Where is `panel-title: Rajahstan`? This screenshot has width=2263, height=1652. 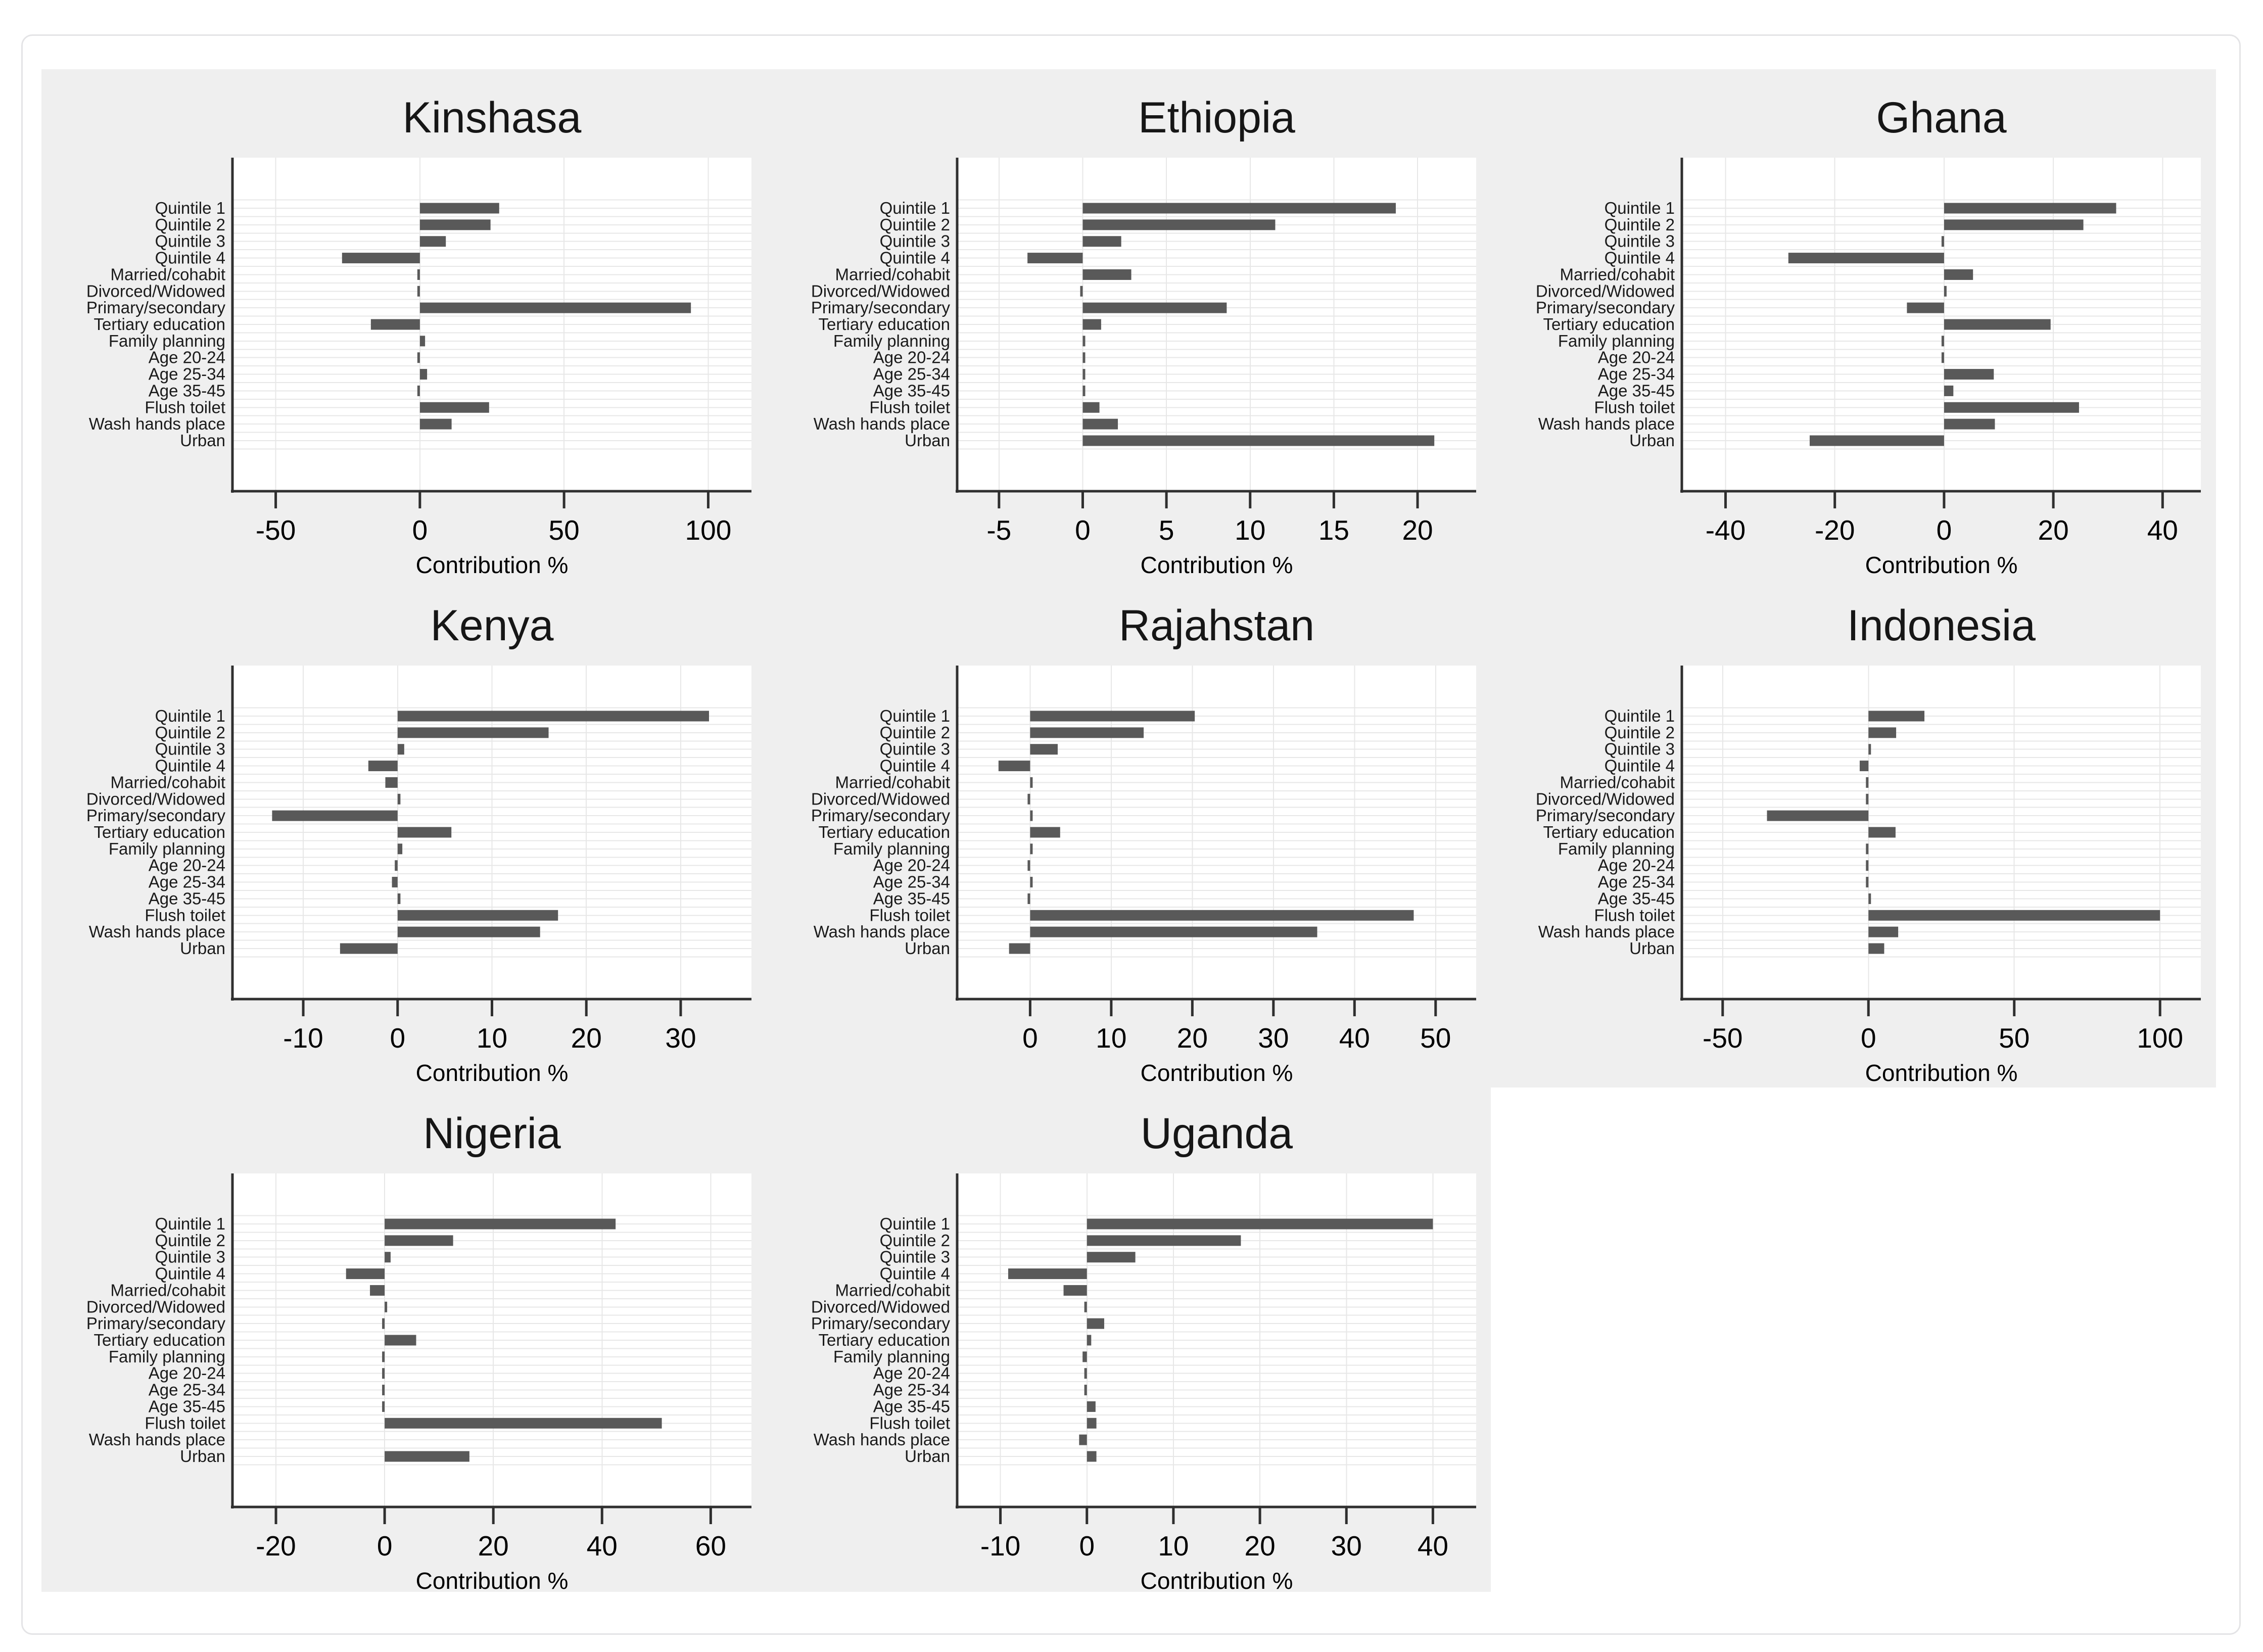 panel-title: Rajahstan is located at coordinates (1216, 626).